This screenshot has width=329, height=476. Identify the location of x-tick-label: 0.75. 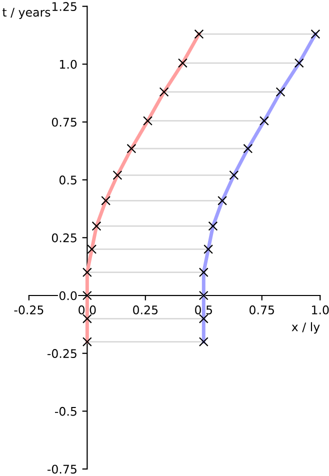
(262, 309).